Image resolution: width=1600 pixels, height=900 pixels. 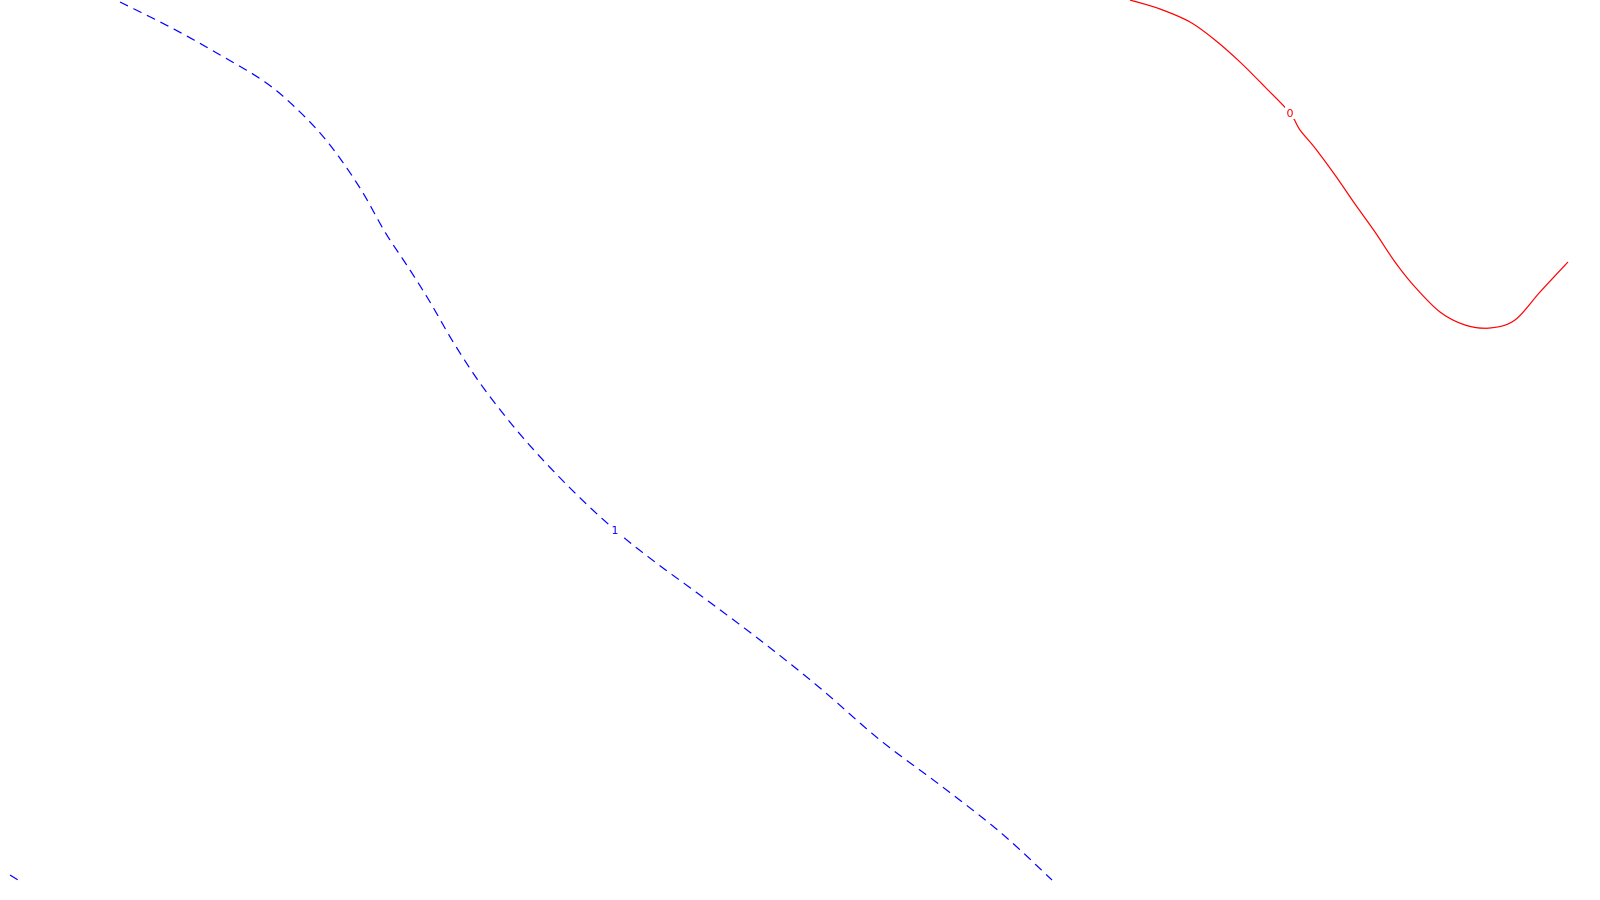 I want to click on series-label-1: 1, so click(x=615, y=530).